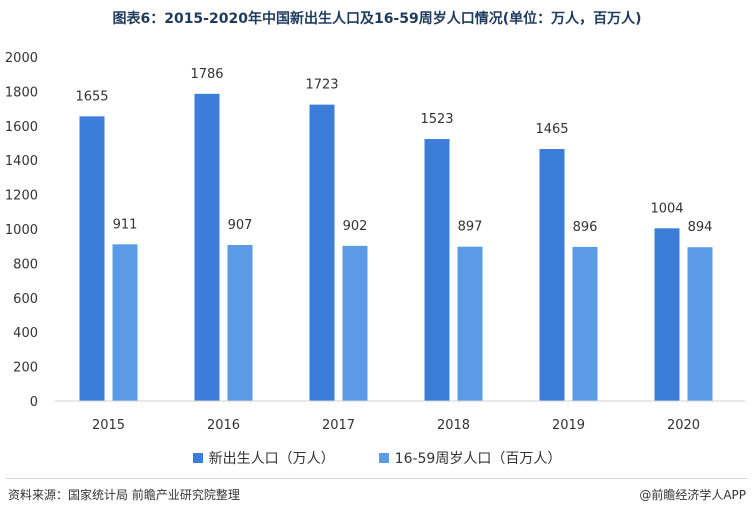 This screenshot has height=514, width=754. I want to click on x-tick-label: 2018, so click(453, 425).